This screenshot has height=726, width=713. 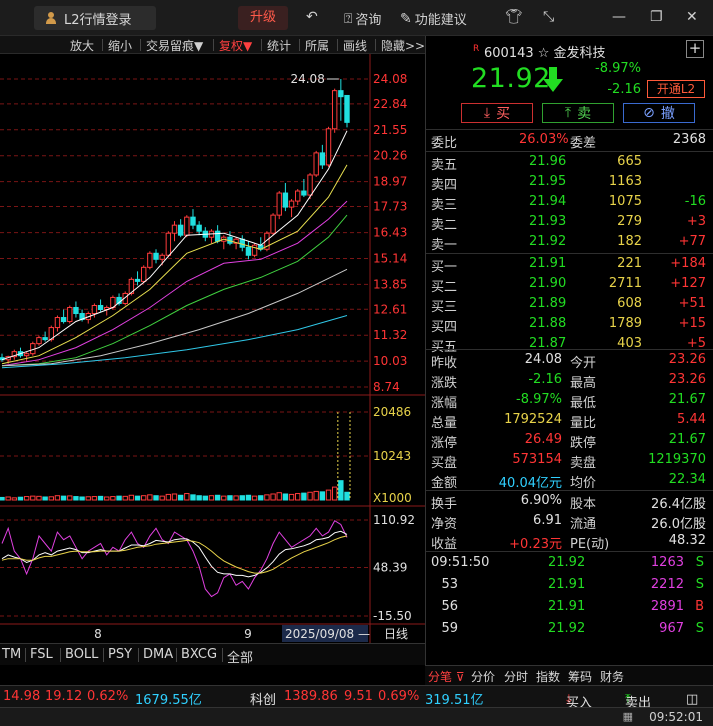 I want to click on bid-row: 买二 21.90 2711 +127, so click(x=569, y=284).